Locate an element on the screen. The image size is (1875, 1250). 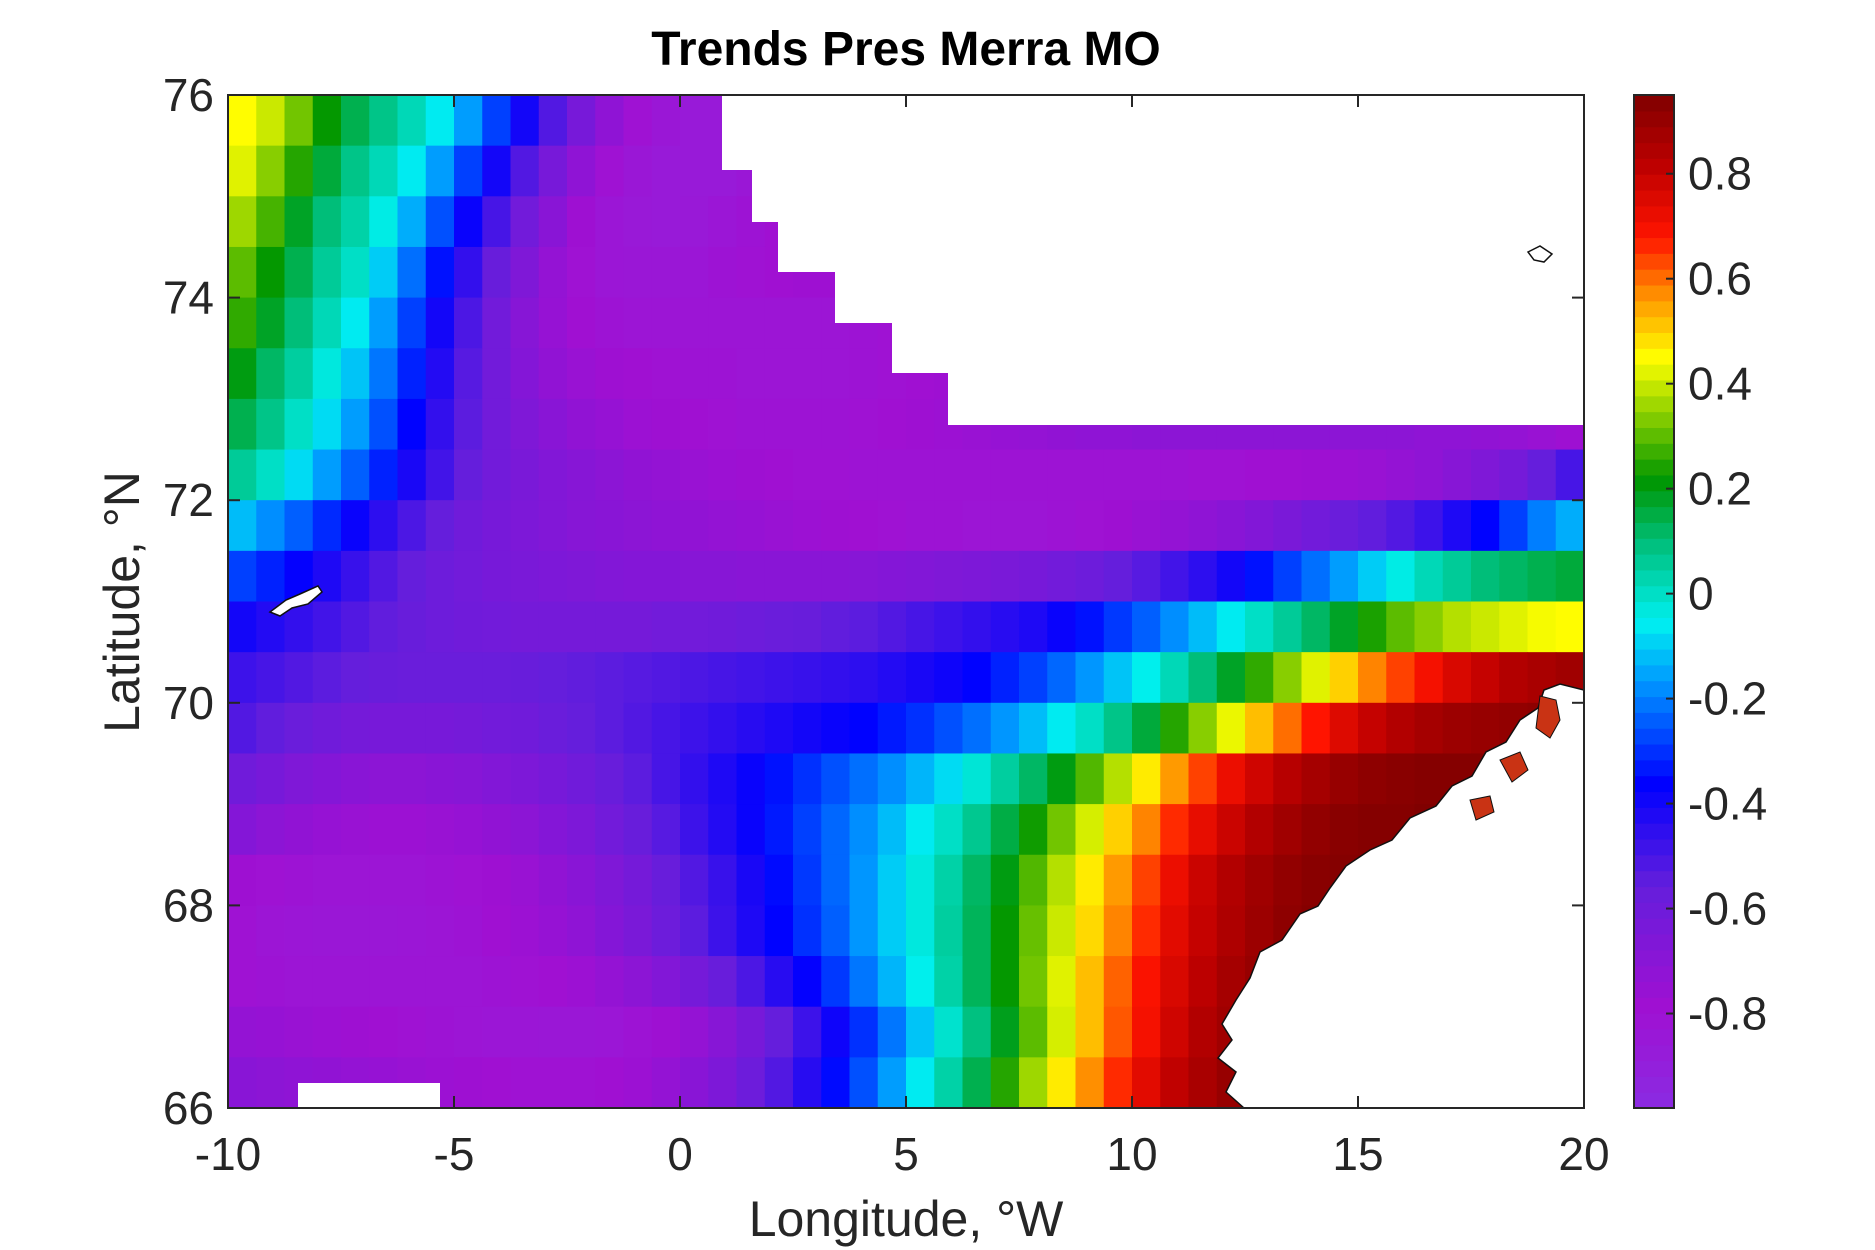
x-tick-label: 20 is located at coordinates (1583, 1154).